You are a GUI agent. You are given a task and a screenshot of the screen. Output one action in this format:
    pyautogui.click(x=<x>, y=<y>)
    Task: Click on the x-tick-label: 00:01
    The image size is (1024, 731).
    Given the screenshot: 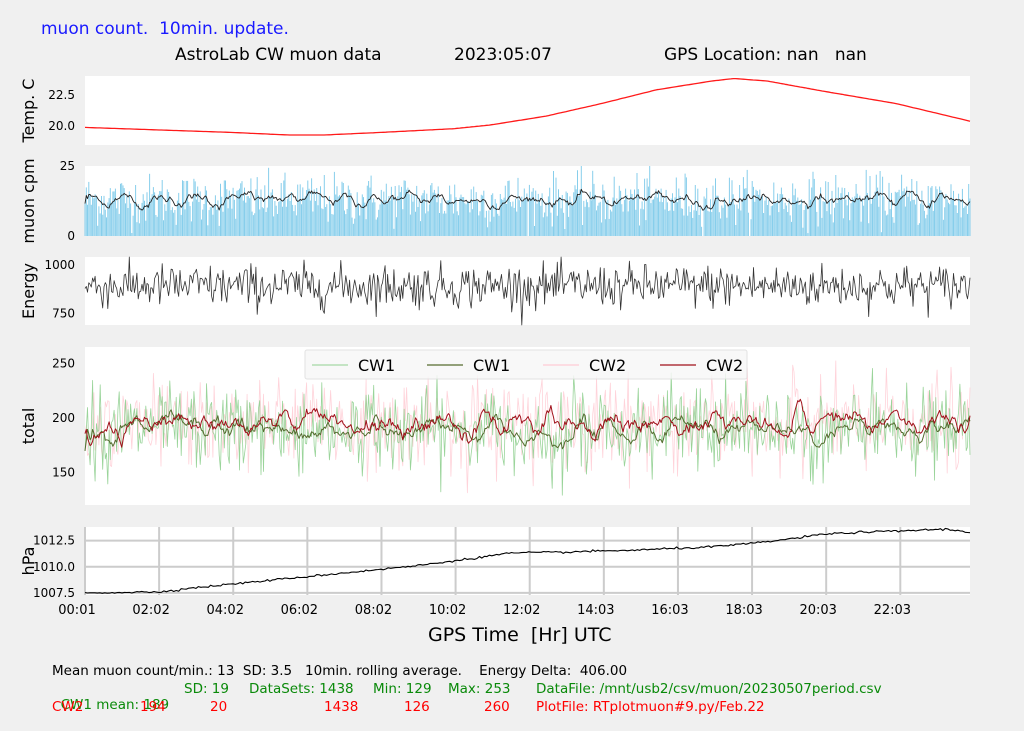 What is the action you would take?
    pyautogui.click(x=76, y=610)
    